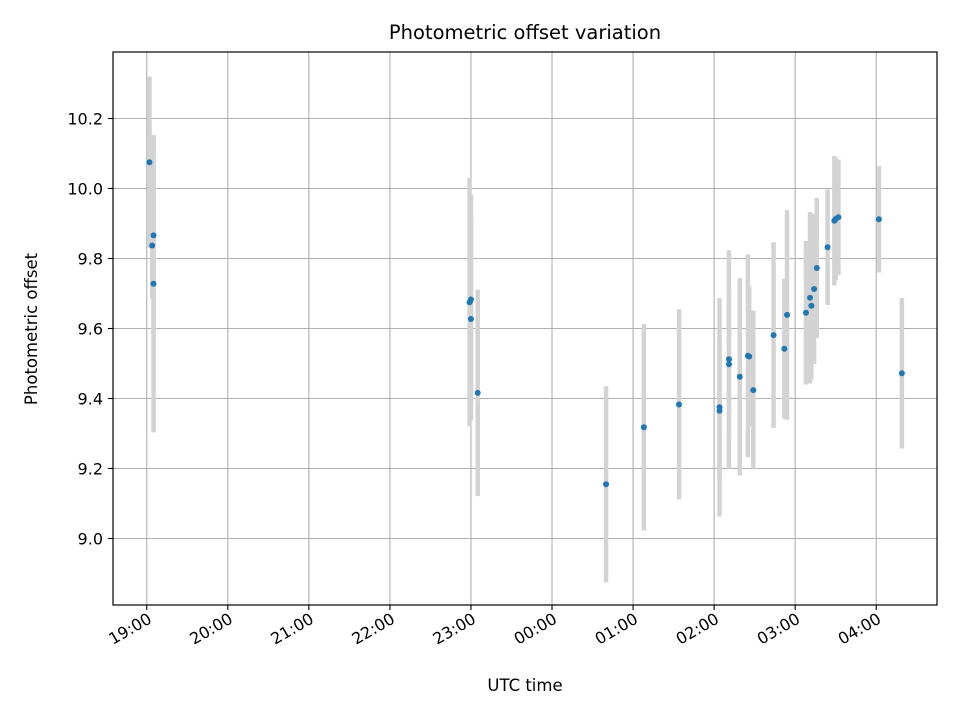  Describe the element at coordinates (129, 629) in the screenshot. I see `x-tick-label: 19:00` at that location.